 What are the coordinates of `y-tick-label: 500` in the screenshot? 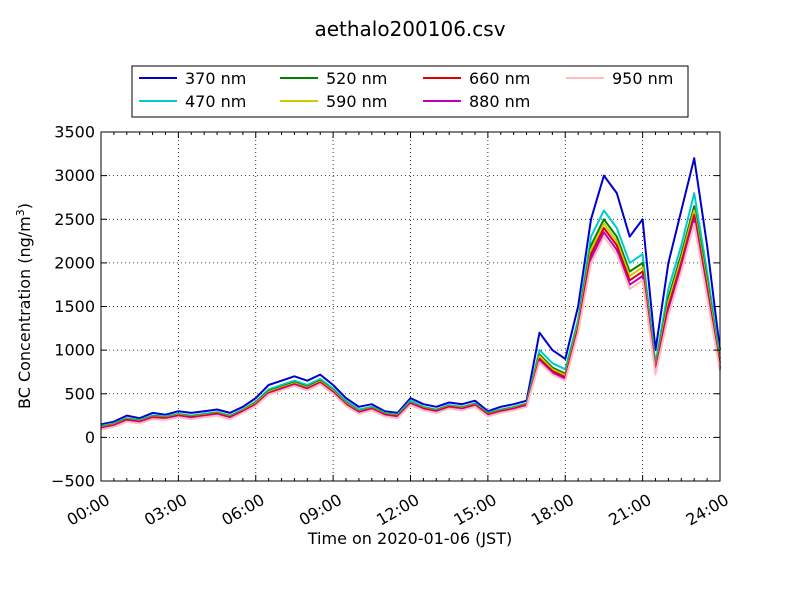 It's located at (79, 393).